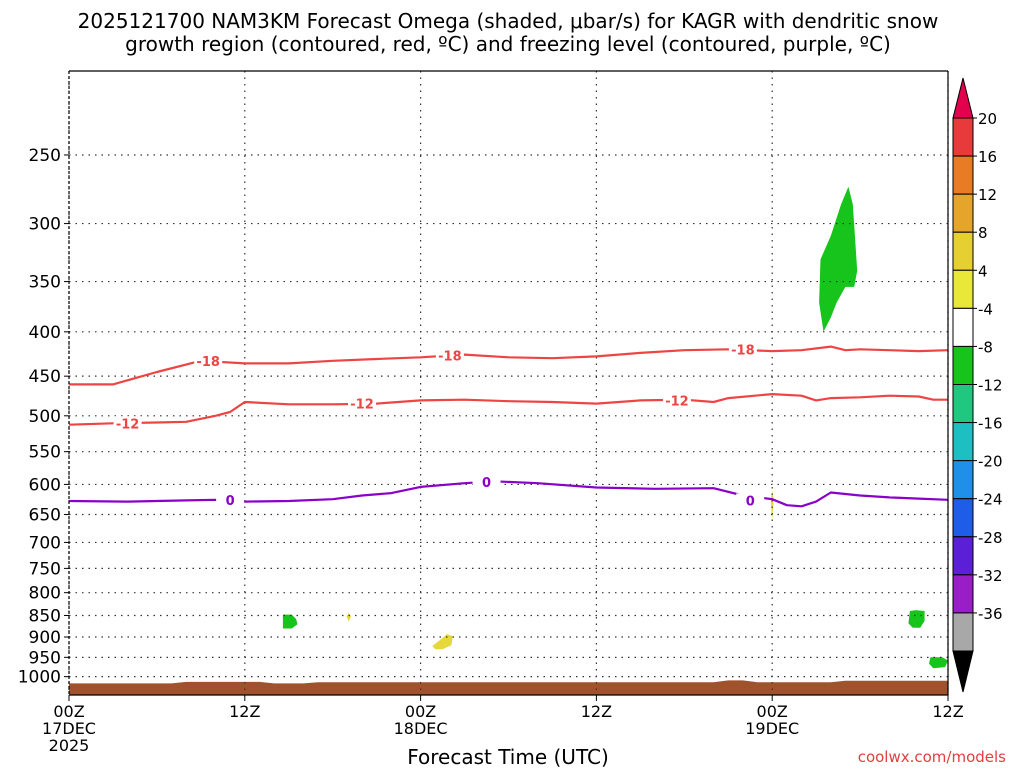 This screenshot has height=768, width=1024. I want to click on y-tick-label: 450, so click(45, 377).